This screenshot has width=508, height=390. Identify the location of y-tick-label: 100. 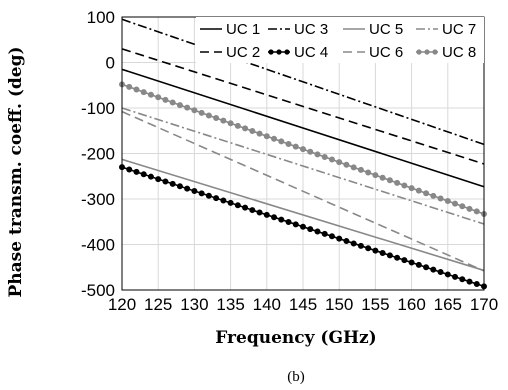
(101, 17).